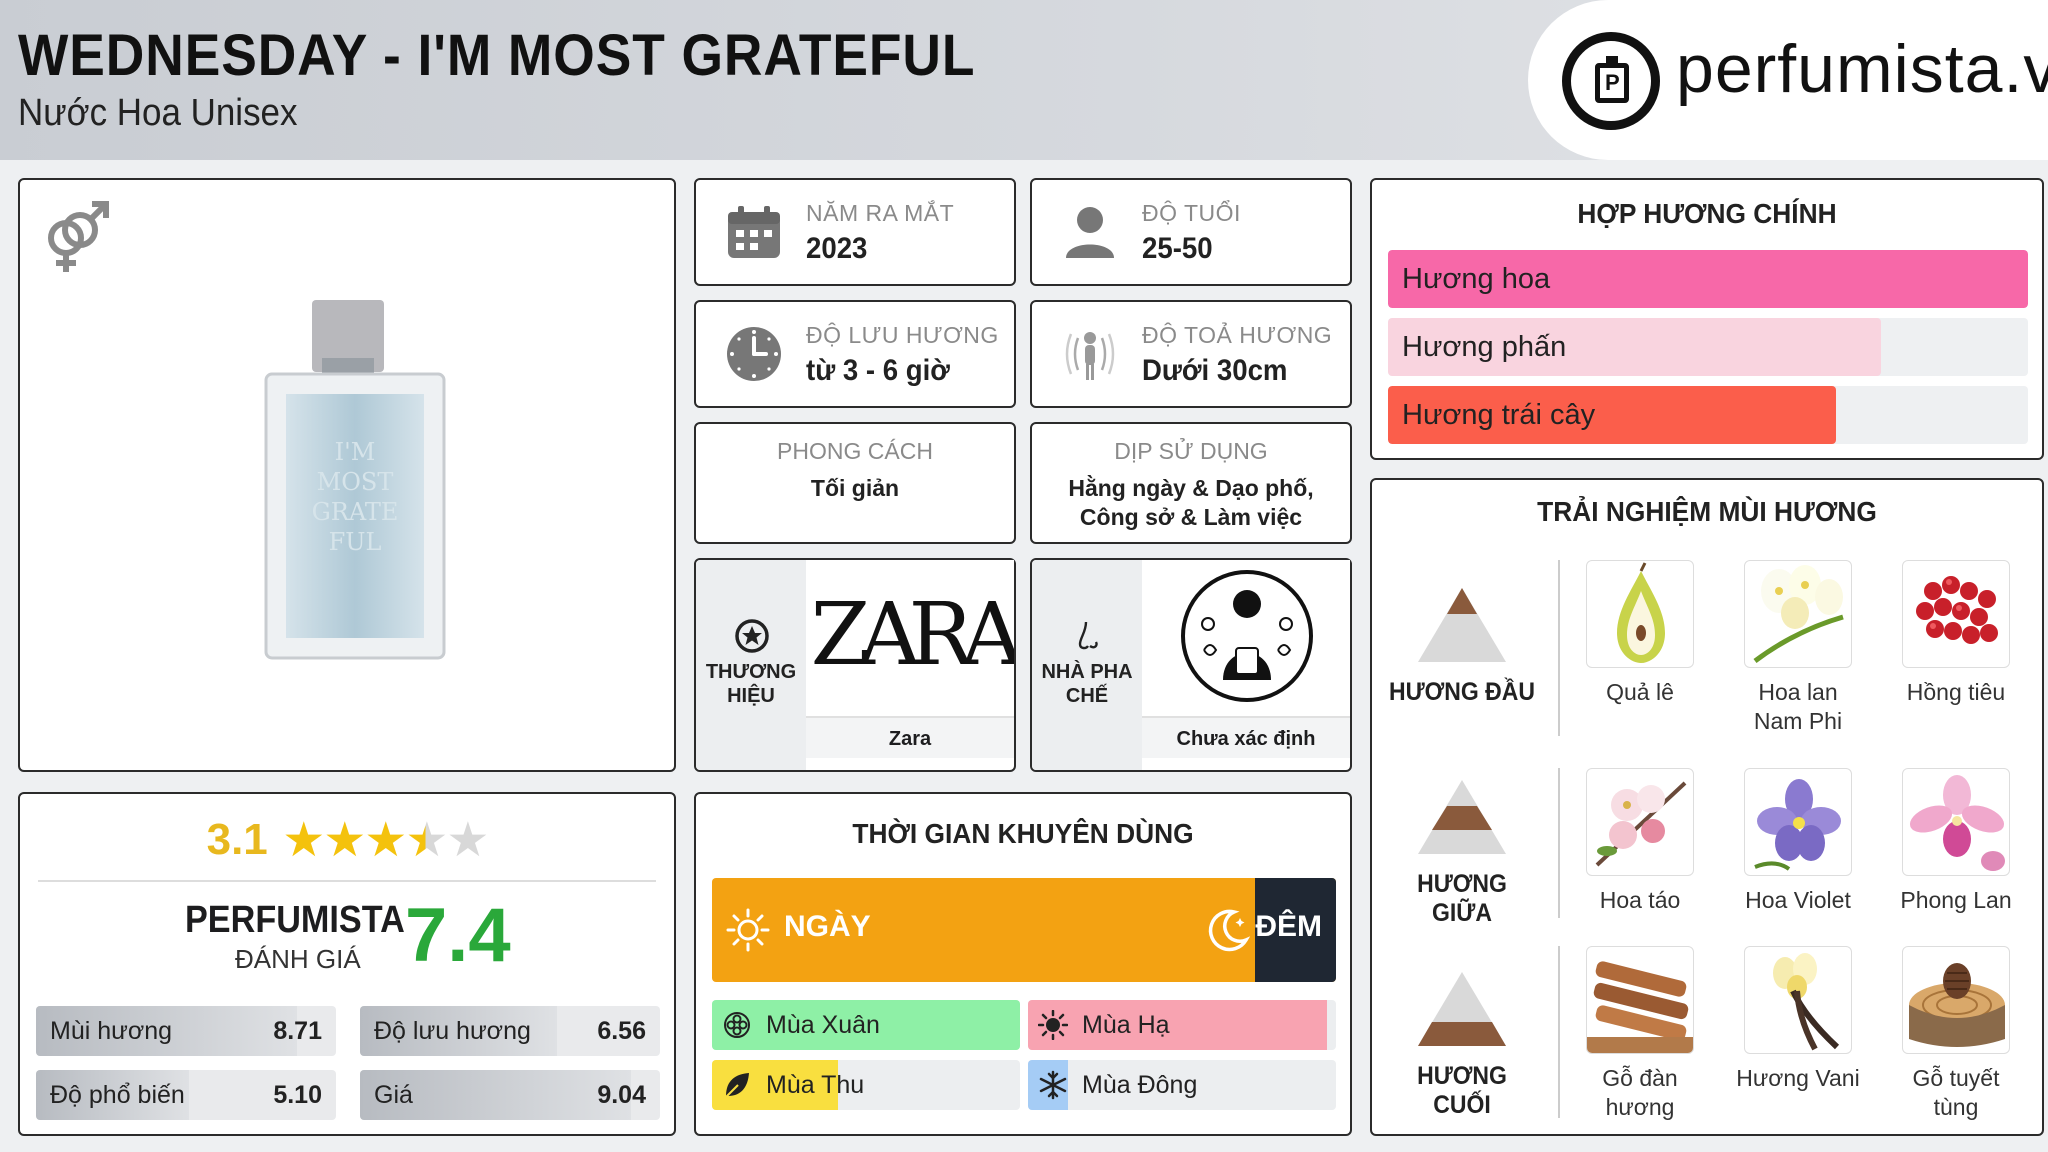 Image resolution: width=2048 pixels, height=1152 pixels. I want to click on perfumer-name: Chưa xác định, so click(1246, 737).